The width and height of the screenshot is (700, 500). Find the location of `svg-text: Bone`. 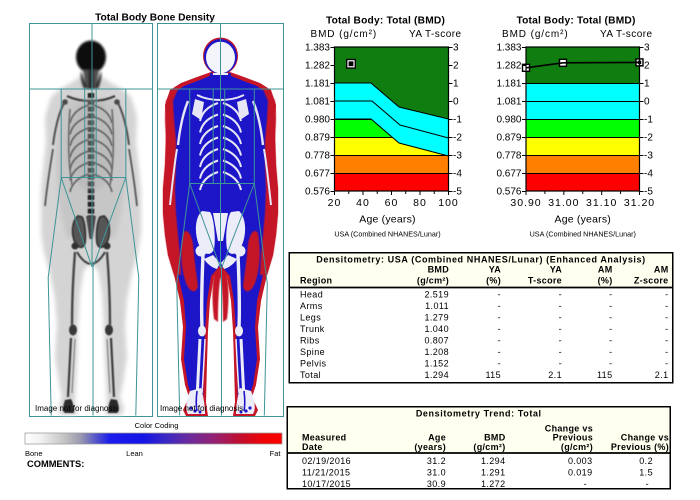

svg-text: Bone is located at coordinates (34, 453).